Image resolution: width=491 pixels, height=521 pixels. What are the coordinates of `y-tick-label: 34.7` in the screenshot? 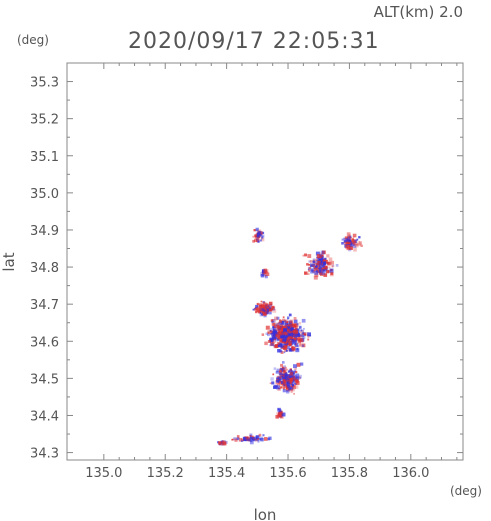 It's located at (44, 305).